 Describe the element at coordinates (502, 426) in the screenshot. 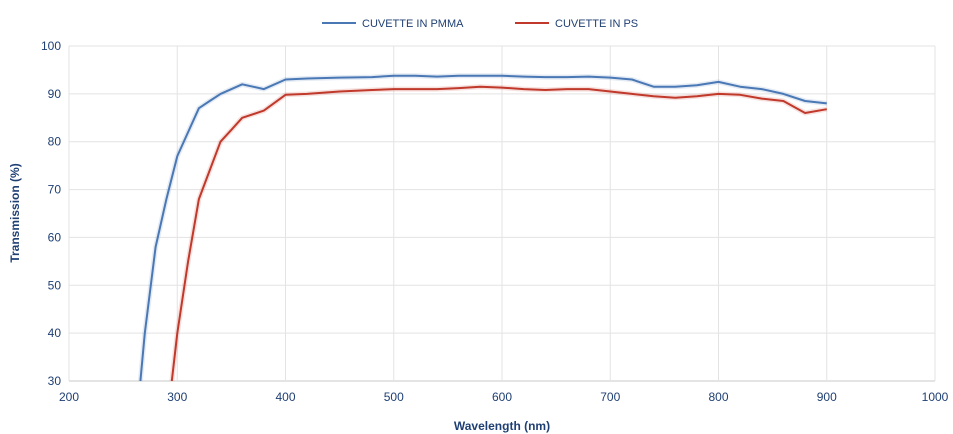

I see `x-axis-title: Wavelength (nm)` at that location.